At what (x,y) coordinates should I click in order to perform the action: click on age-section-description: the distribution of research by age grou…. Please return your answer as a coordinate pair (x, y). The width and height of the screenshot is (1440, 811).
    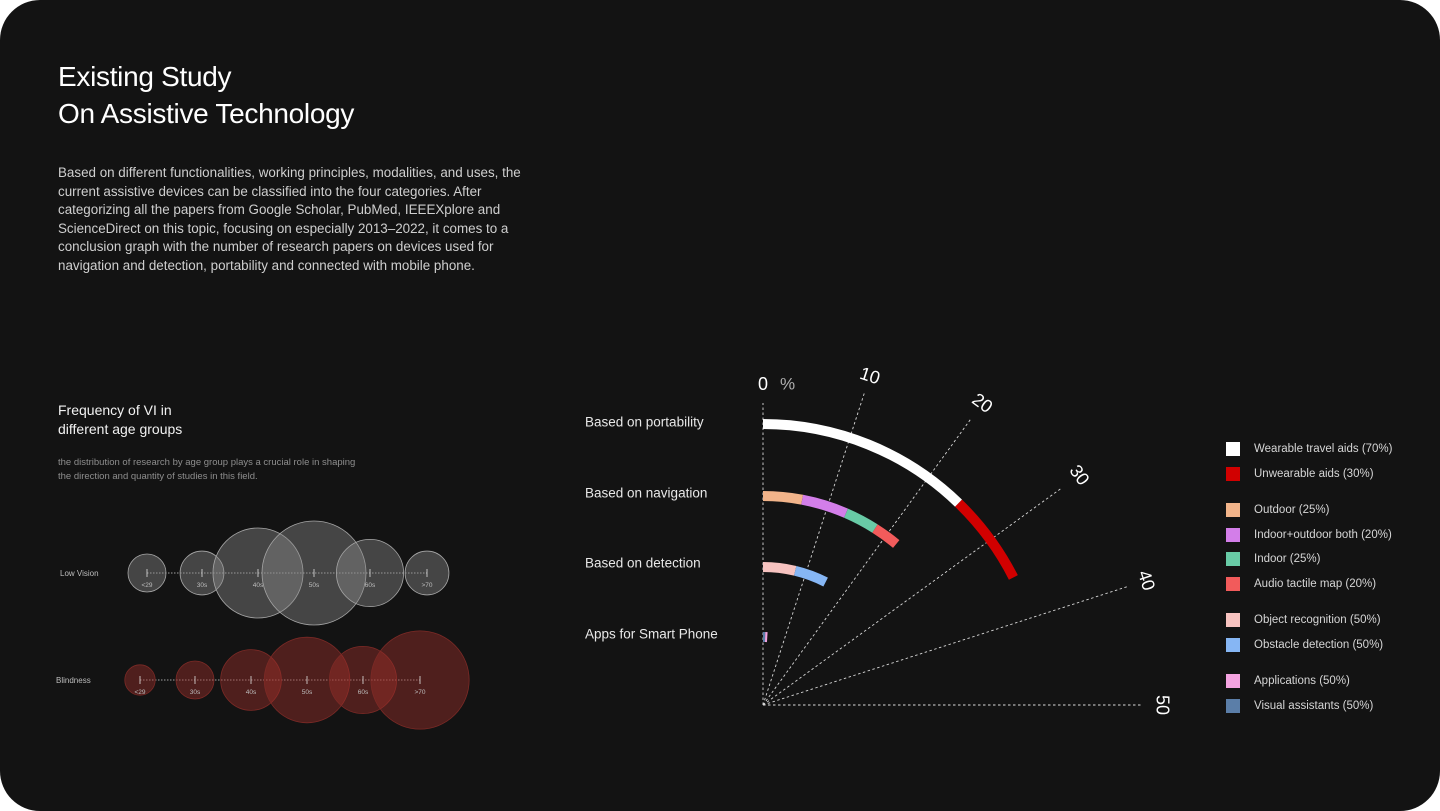
    Looking at the image, I should click on (207, 469).